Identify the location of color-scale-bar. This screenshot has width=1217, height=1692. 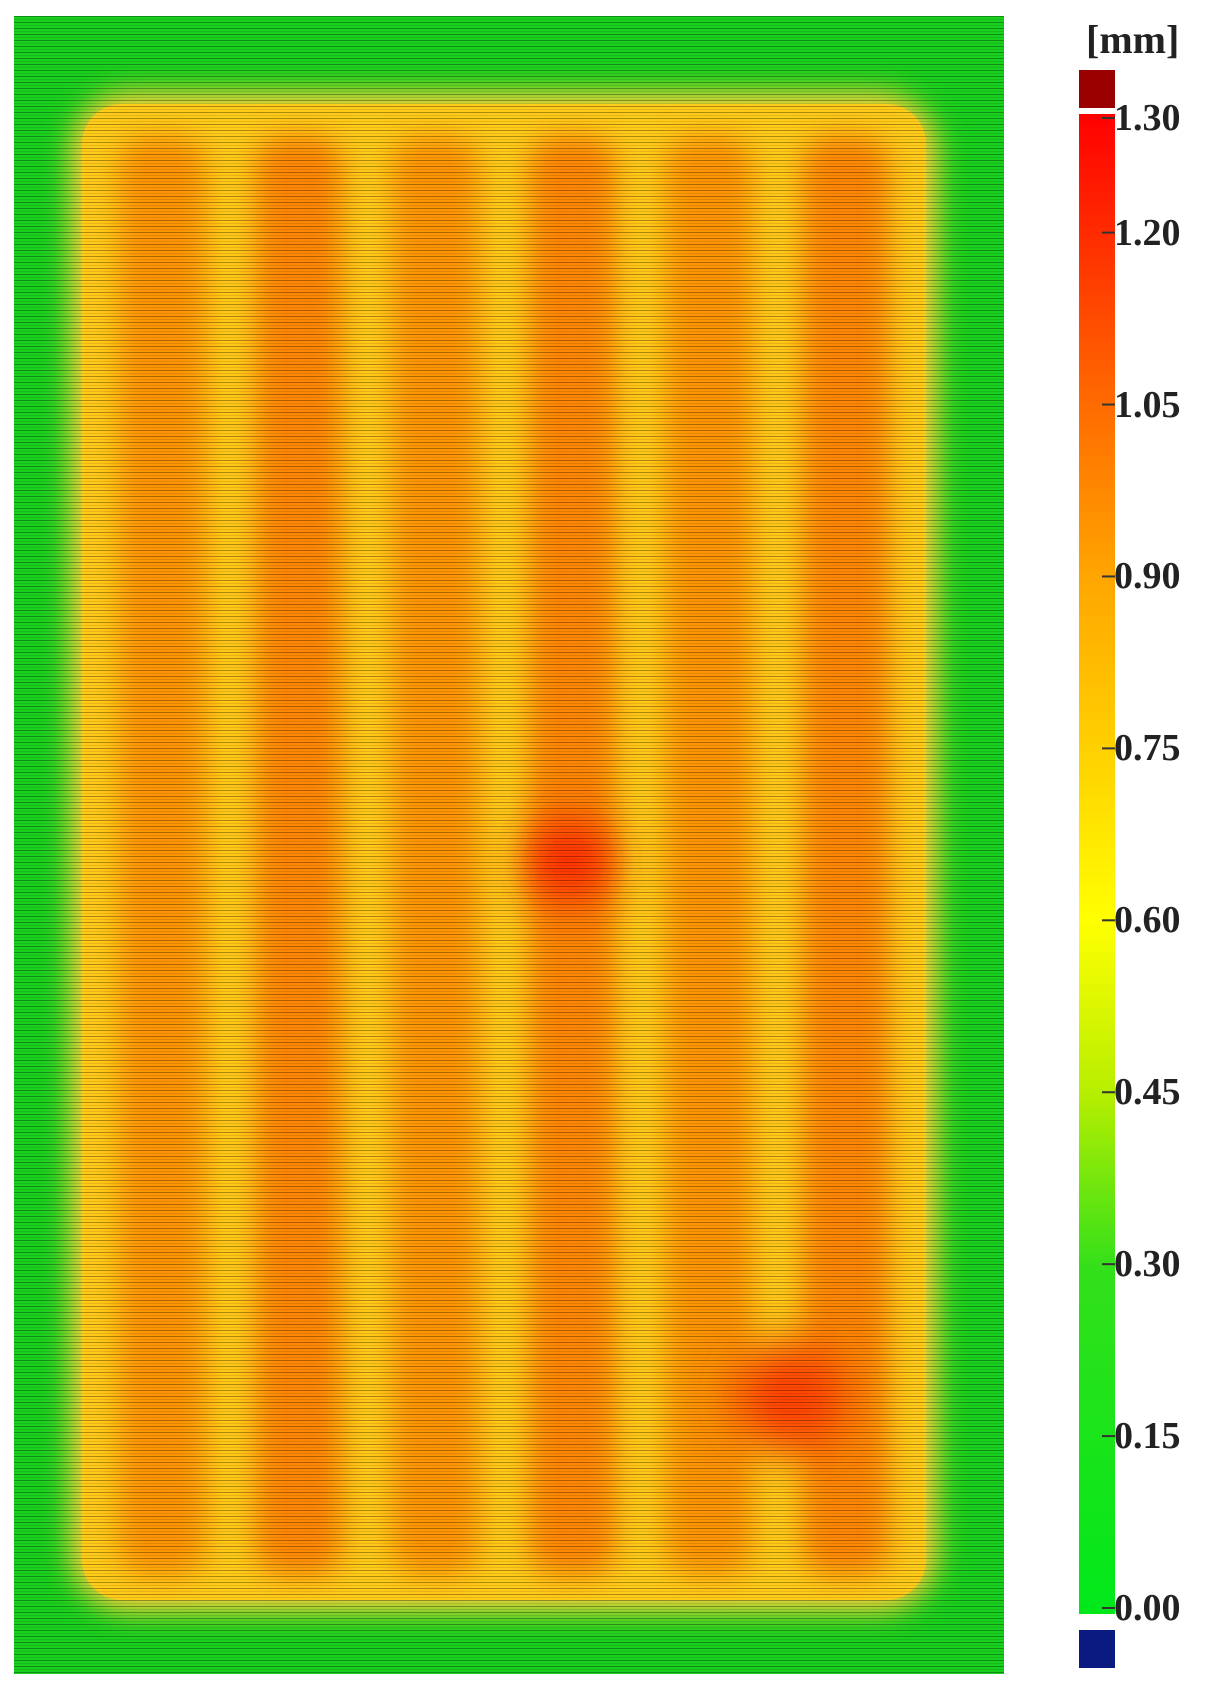
(1097, 869).